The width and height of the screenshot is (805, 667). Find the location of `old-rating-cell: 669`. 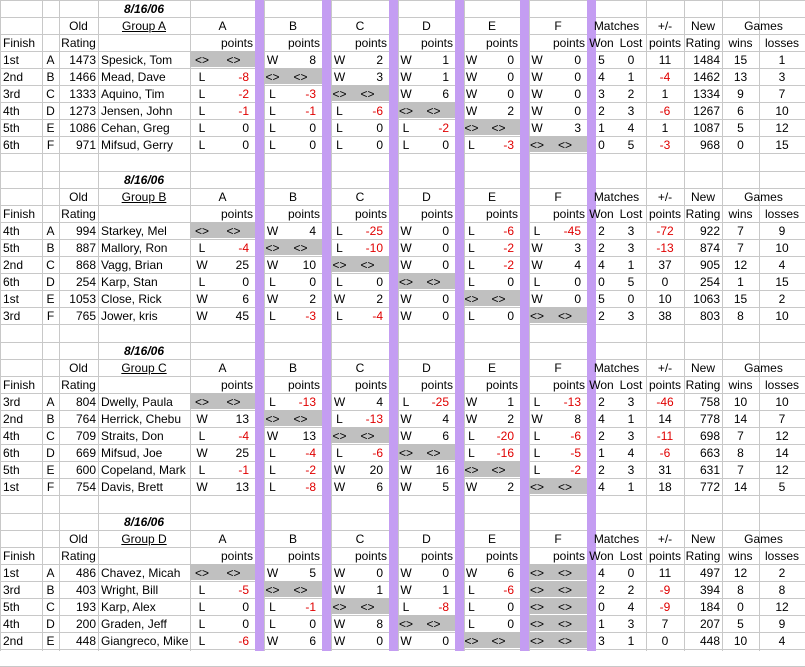

old-rating-cell: 669 is located at coordinates (85, 453).